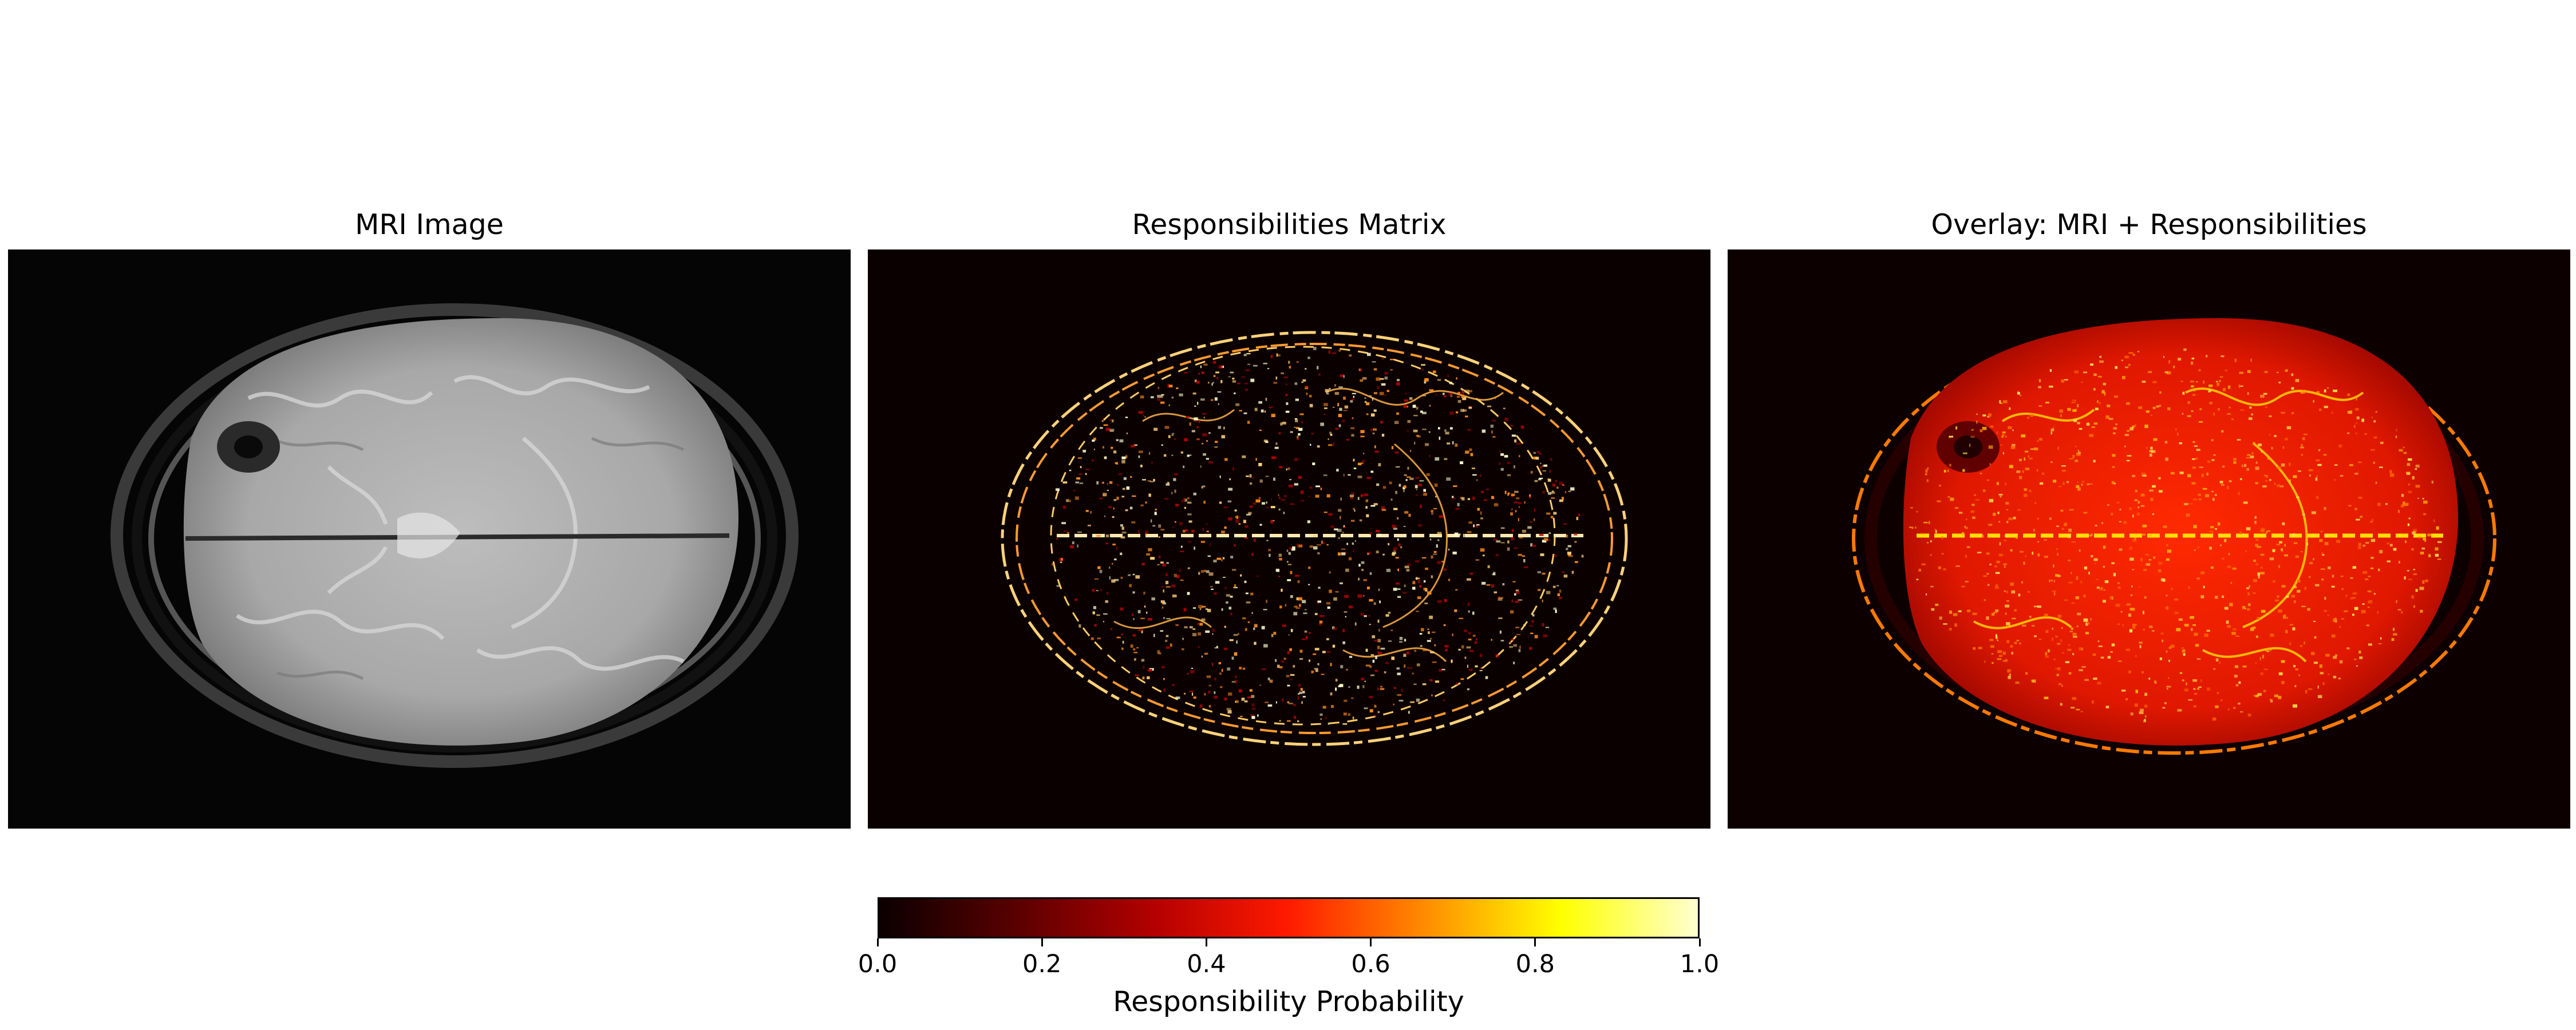 The image size is (2576, 1030). Describe the element at coordinates (1535, 964) in the screenshot. I see `colorbar-tick-label: 0.8` at that location.